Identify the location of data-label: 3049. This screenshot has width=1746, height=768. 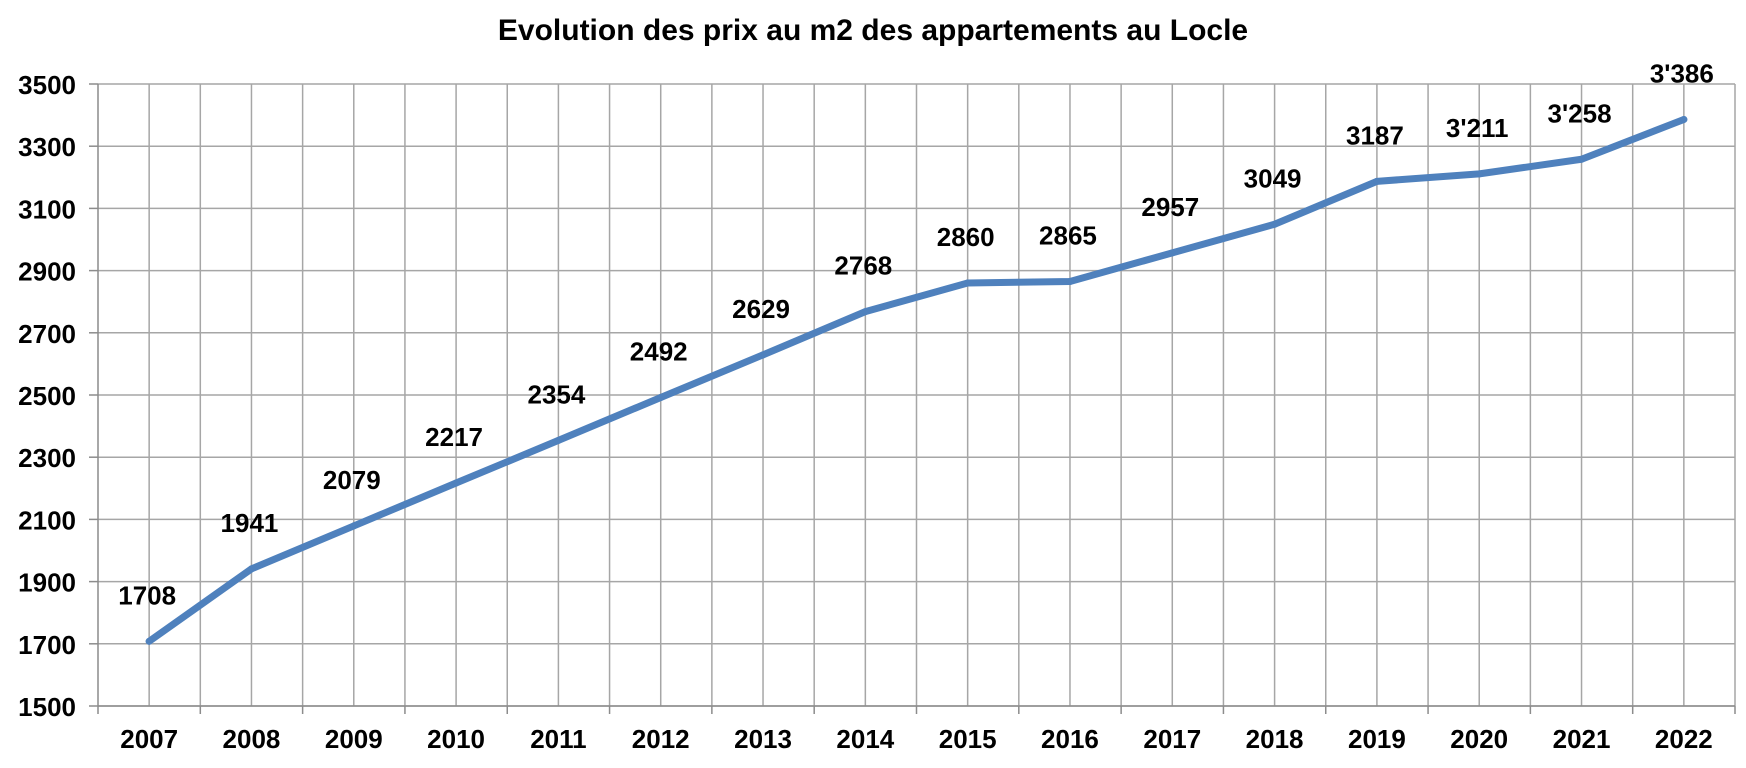
(1273, 178).